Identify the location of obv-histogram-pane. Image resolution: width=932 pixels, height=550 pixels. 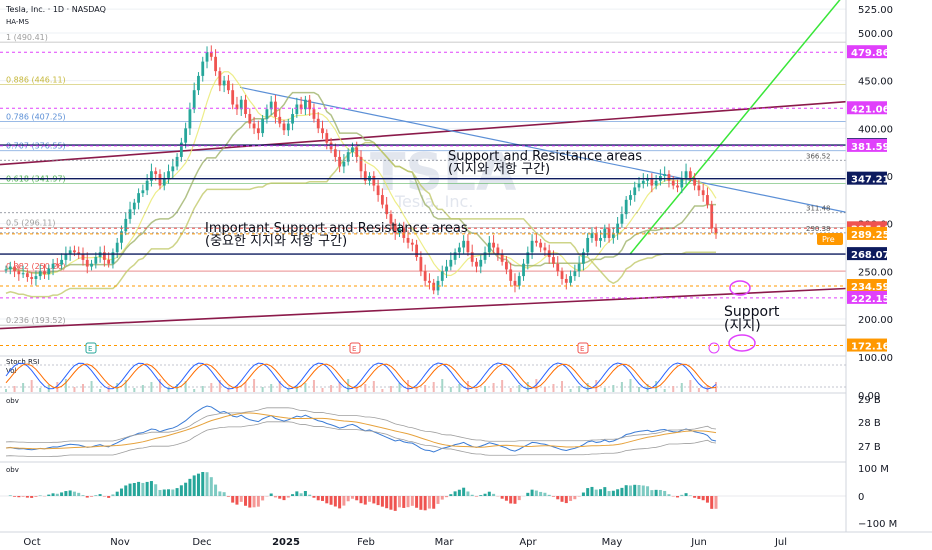
(423, 491).